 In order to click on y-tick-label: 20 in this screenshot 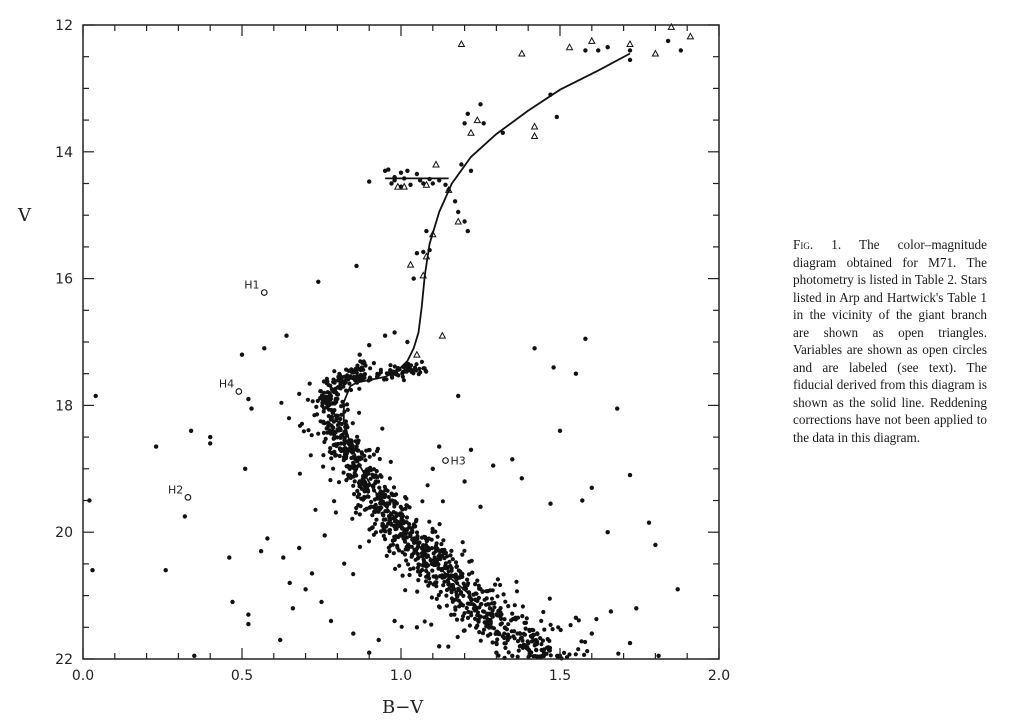, I will do `click(64, 533)`.